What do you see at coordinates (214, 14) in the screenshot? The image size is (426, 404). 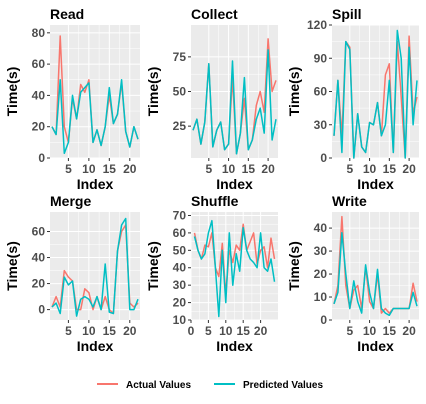 I see `panel-title: Collect` at bounding box center [214, 14].